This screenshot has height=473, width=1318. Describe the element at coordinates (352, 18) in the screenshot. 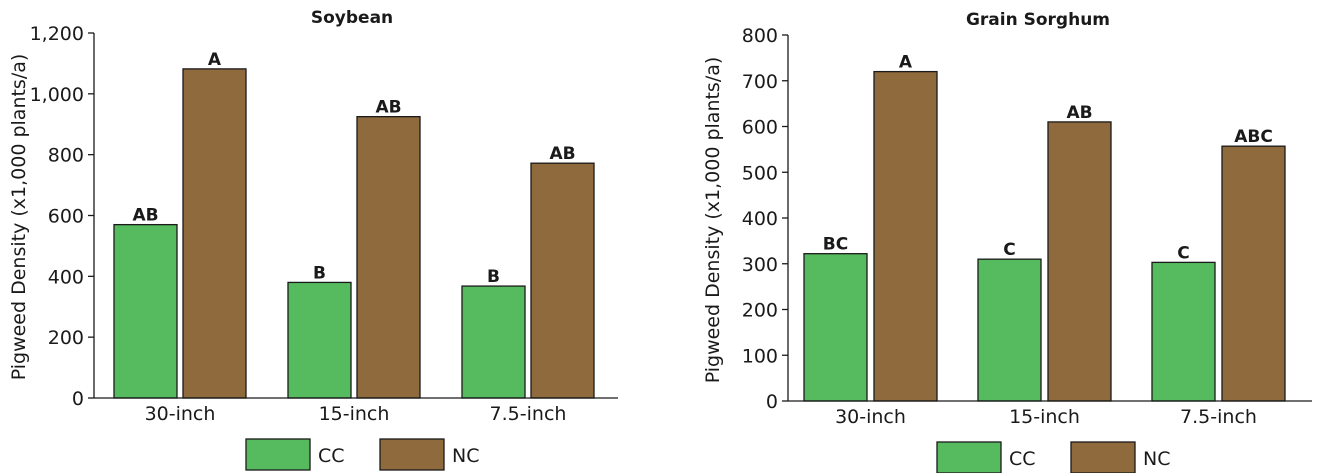

I see `chart-title: Soybean` at that location.